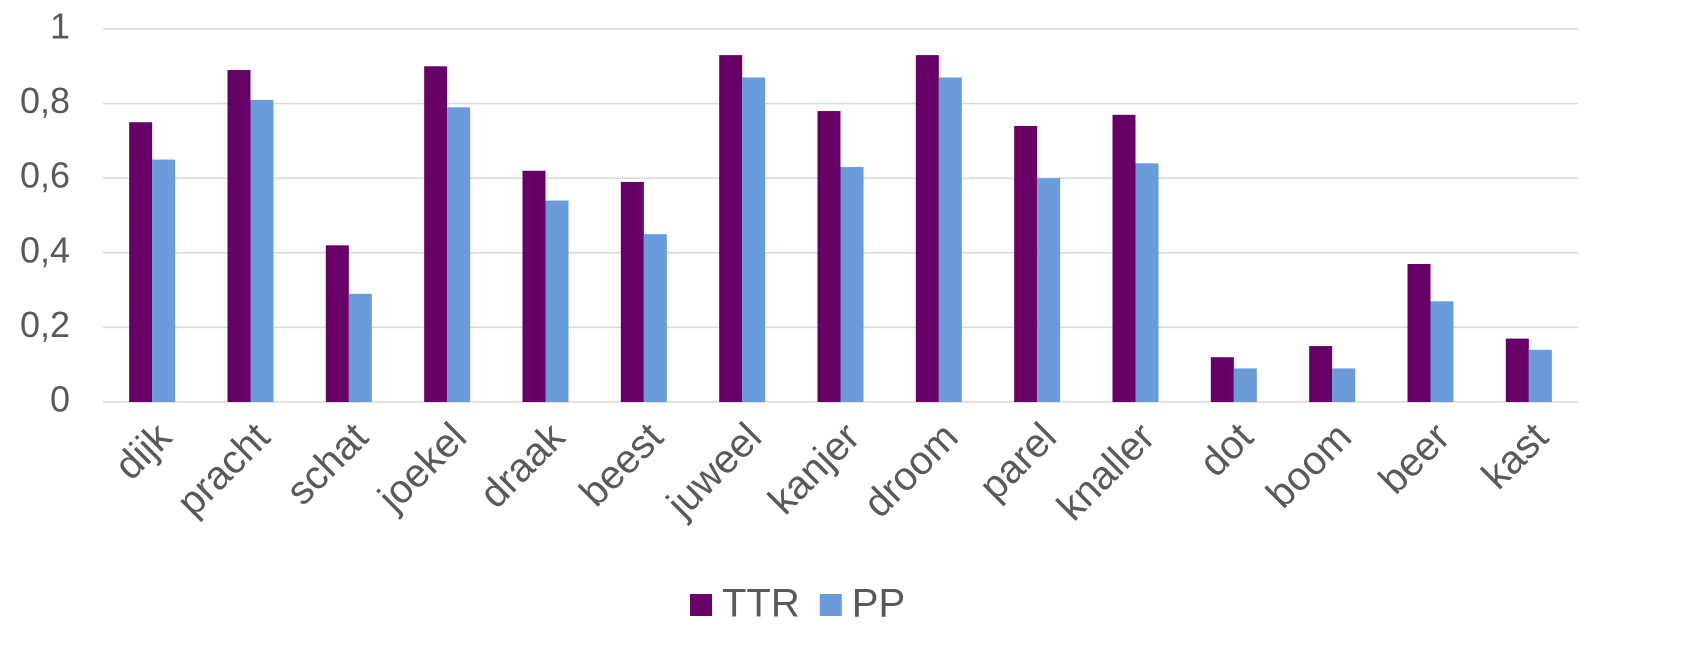 This screenshot has height=666, width=1685. I want to click on y-tick-label: 0, so click(60, 399).